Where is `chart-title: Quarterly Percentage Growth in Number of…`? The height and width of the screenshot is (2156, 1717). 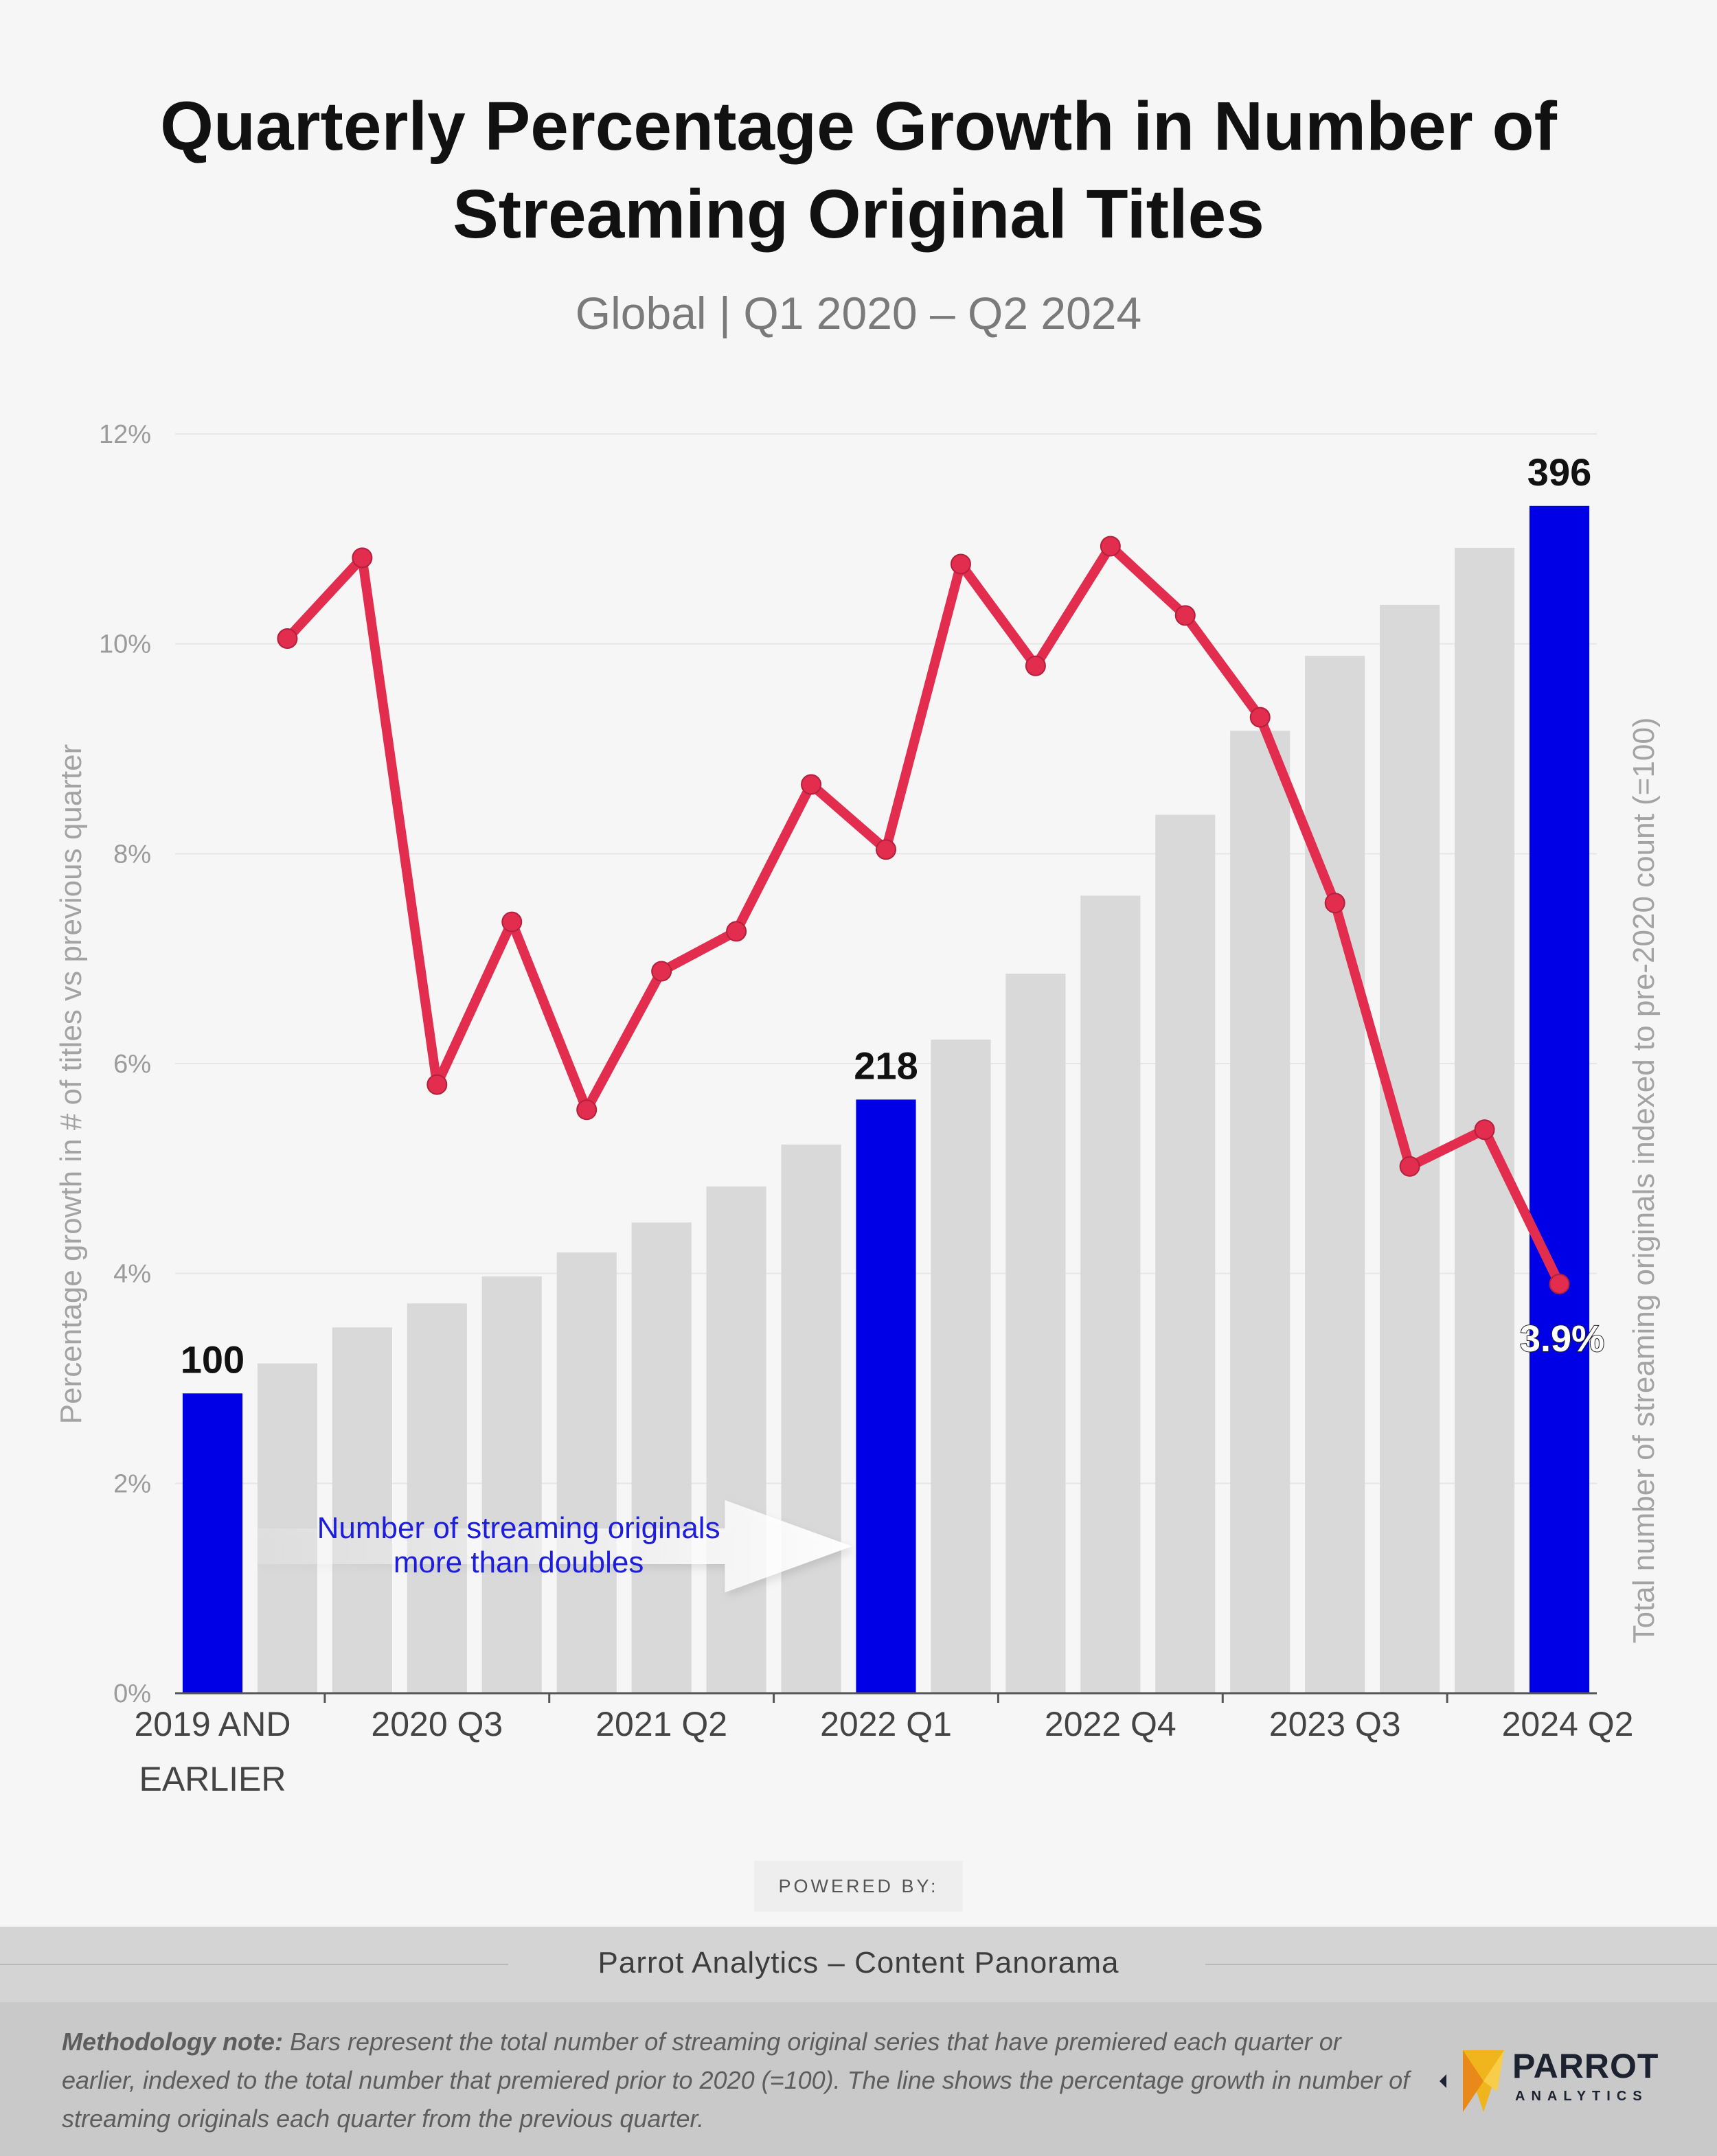 chart-title: Quarterly Percentage Growth in Number of… is located at coordinates (858, 170).